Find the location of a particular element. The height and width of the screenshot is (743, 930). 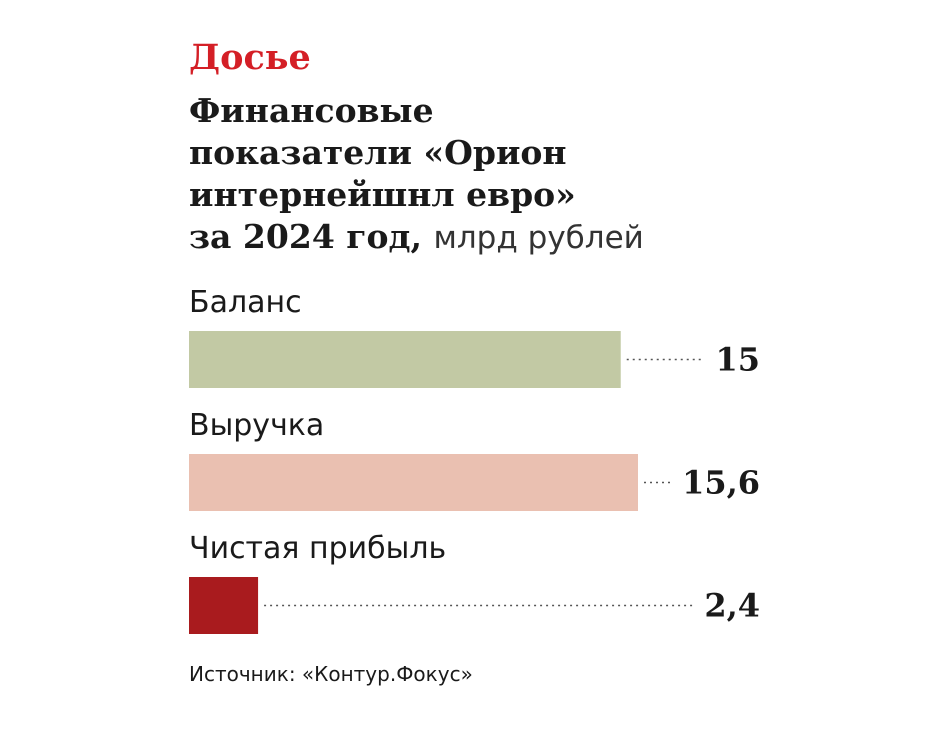

kicker-label: Досье is located at coordinates (250, 57).